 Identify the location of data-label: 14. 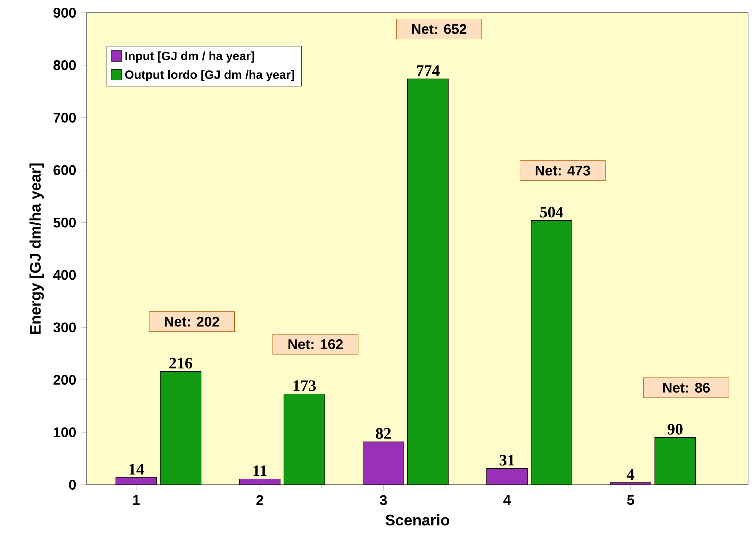
(137, 469).